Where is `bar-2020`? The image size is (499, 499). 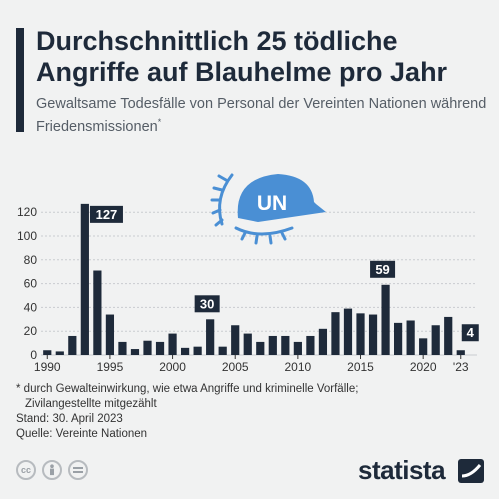 bar-2020 is located at coordinates (423, 346).